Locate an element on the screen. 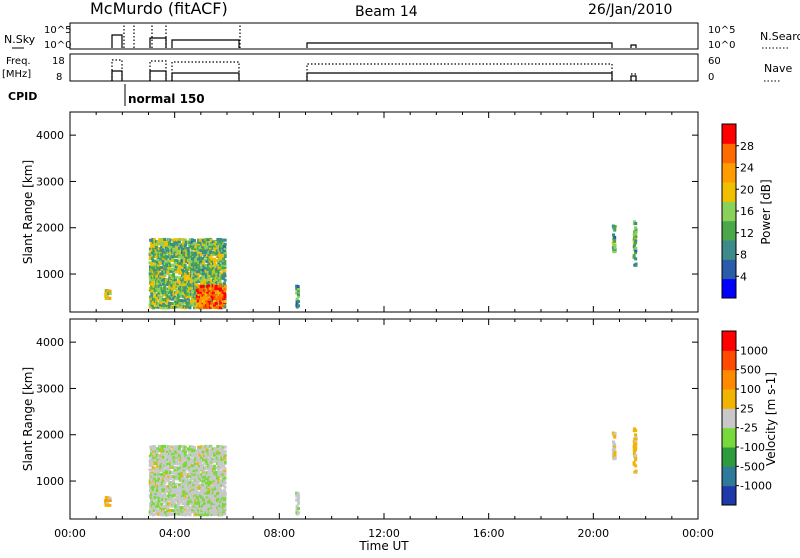  nsky-panel: N.Sky 10^5 10^0 10^5 10^0 N.Search is located at coordinates (402, 36).